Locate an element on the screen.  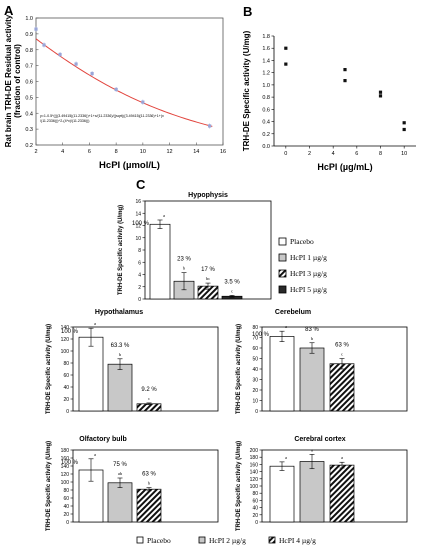
olfactory-ytick-label: 140 is located at coordinates (65, 467).